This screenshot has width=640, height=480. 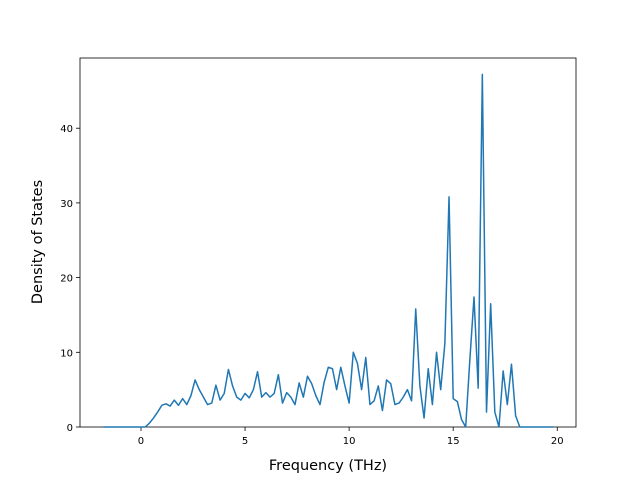 What do you see at coordinates (66, 129) in the screenshot?
I see `y-tick-label: 40` at bounding box center [66, 129].